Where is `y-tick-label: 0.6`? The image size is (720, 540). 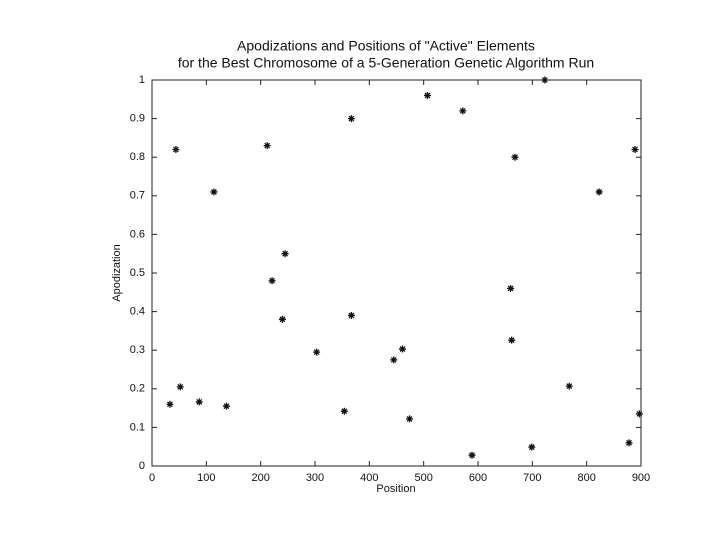
y-tick-label: 0.6 is located at coordinates (137, 234).